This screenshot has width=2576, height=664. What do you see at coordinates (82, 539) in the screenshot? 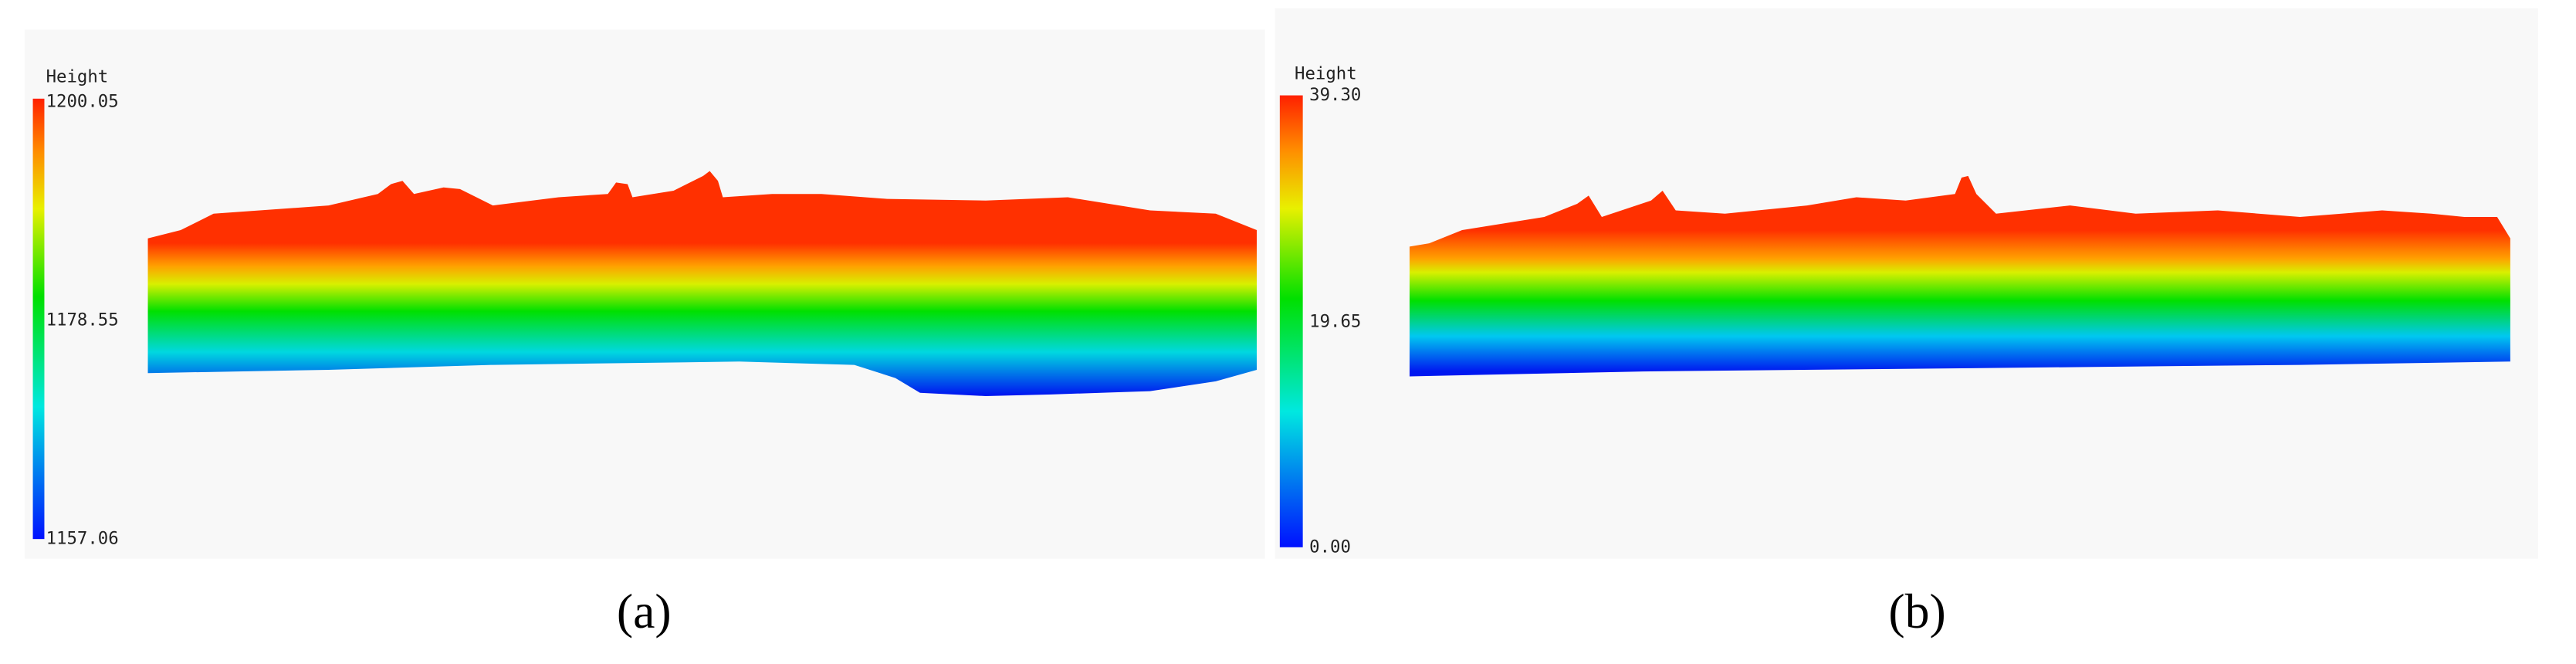
I see `colorbar-label: 1157.06` at bounding box center [82, 539].